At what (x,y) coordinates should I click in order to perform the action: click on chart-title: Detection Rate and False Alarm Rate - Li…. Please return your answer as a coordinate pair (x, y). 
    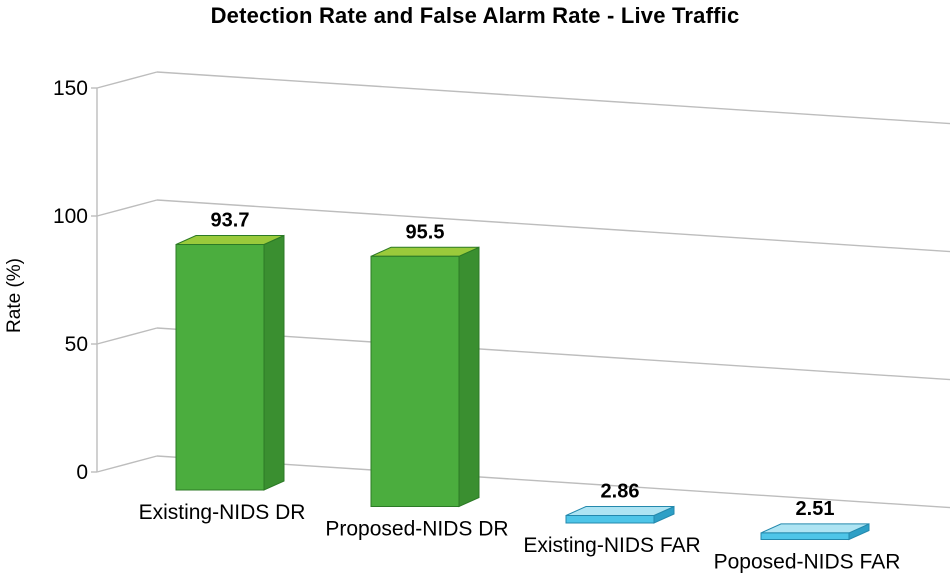
    Looking at the image, I should click on (475, 15).